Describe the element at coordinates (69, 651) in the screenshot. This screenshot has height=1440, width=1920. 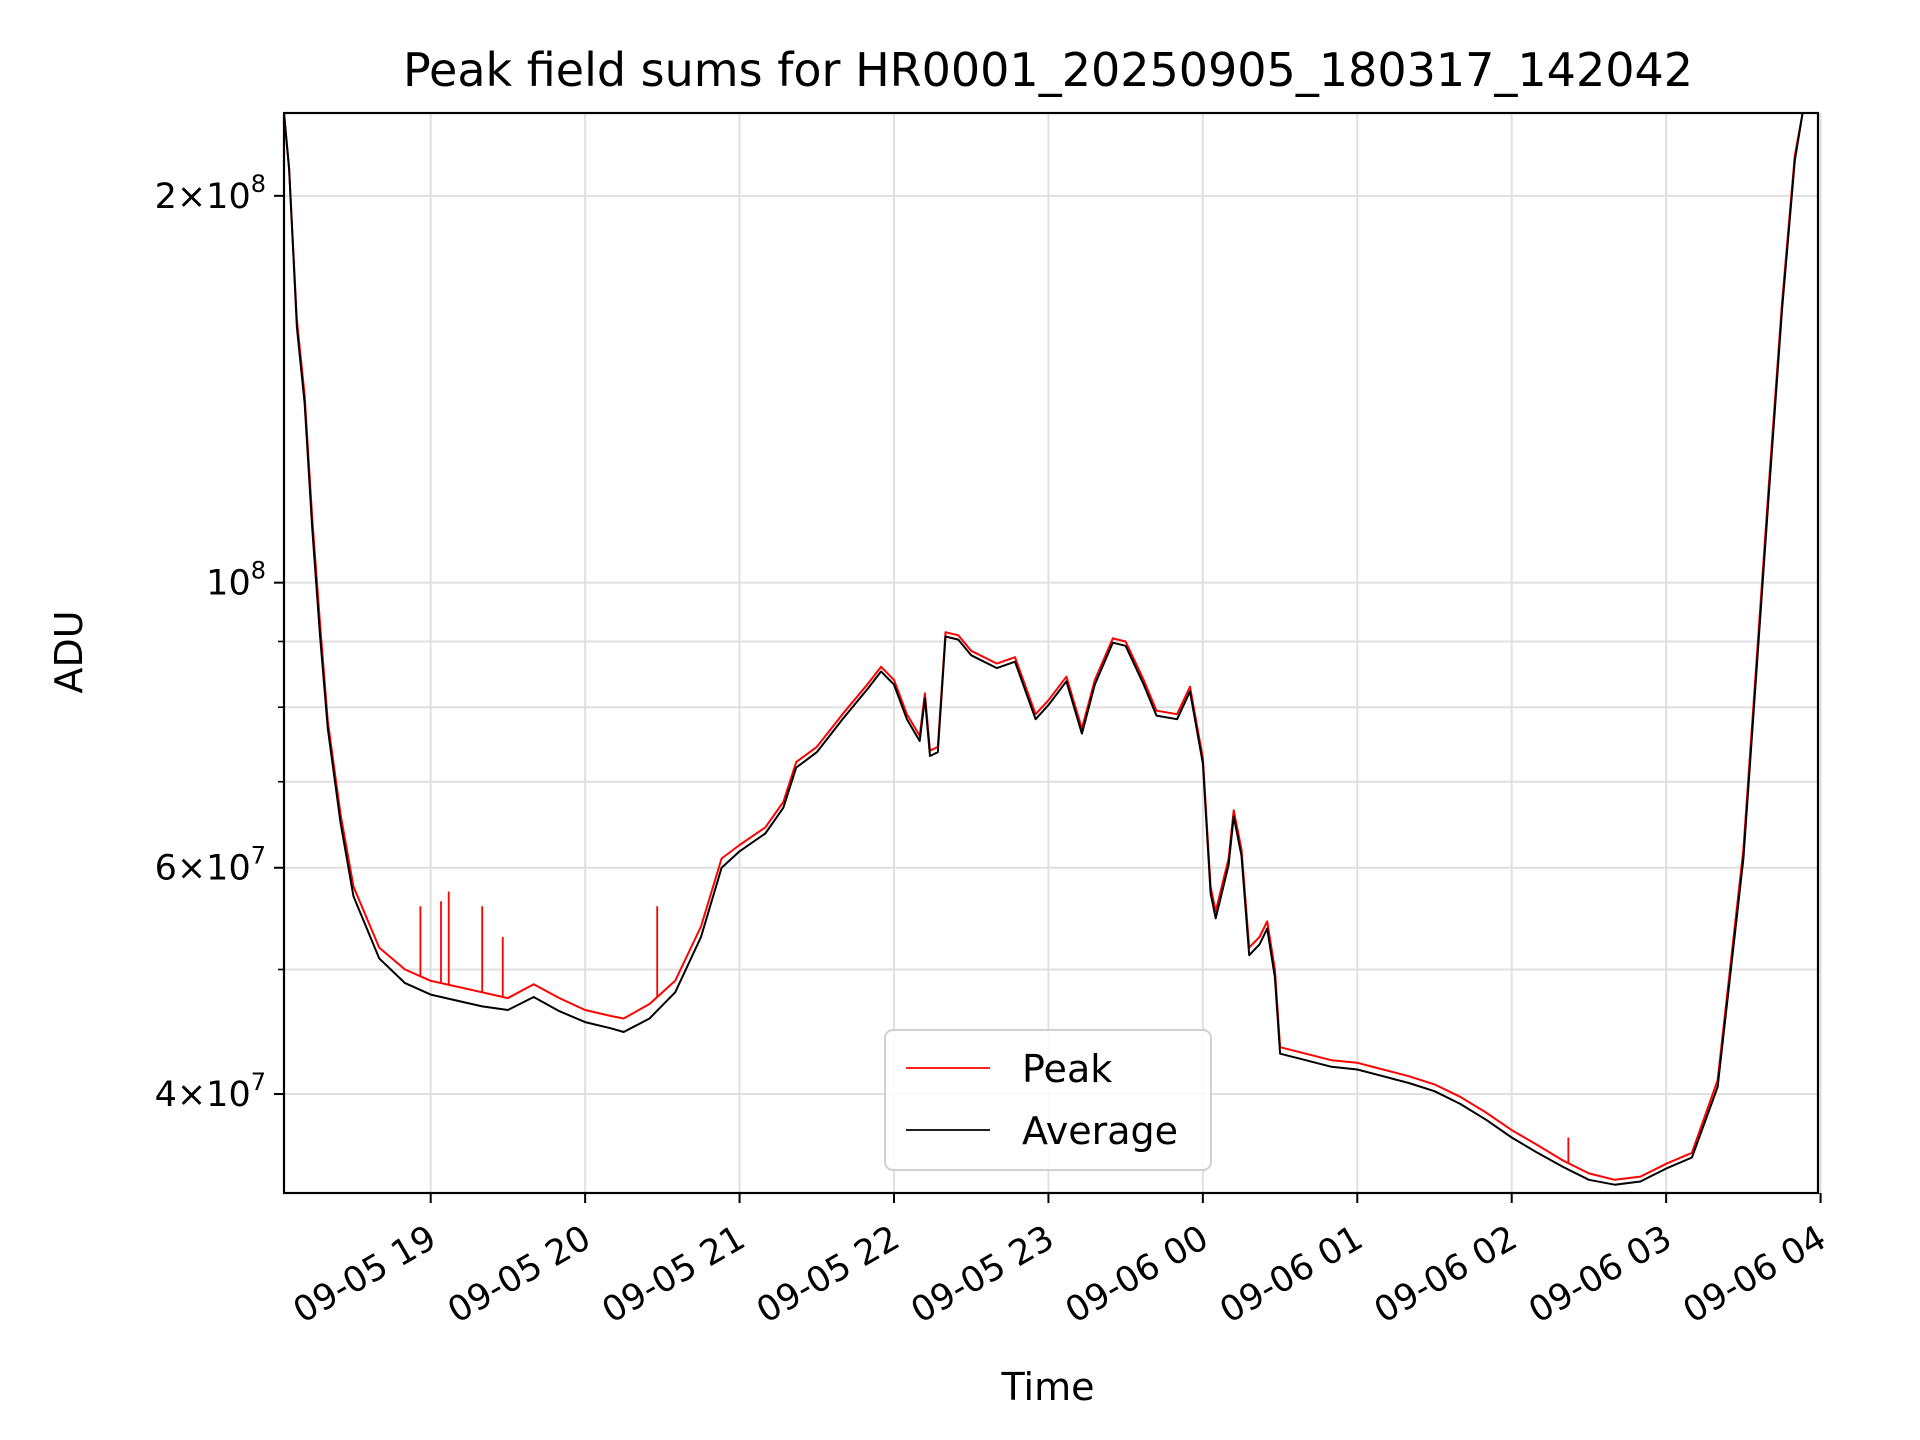
I see `y-axis-label: ADU` at that location.